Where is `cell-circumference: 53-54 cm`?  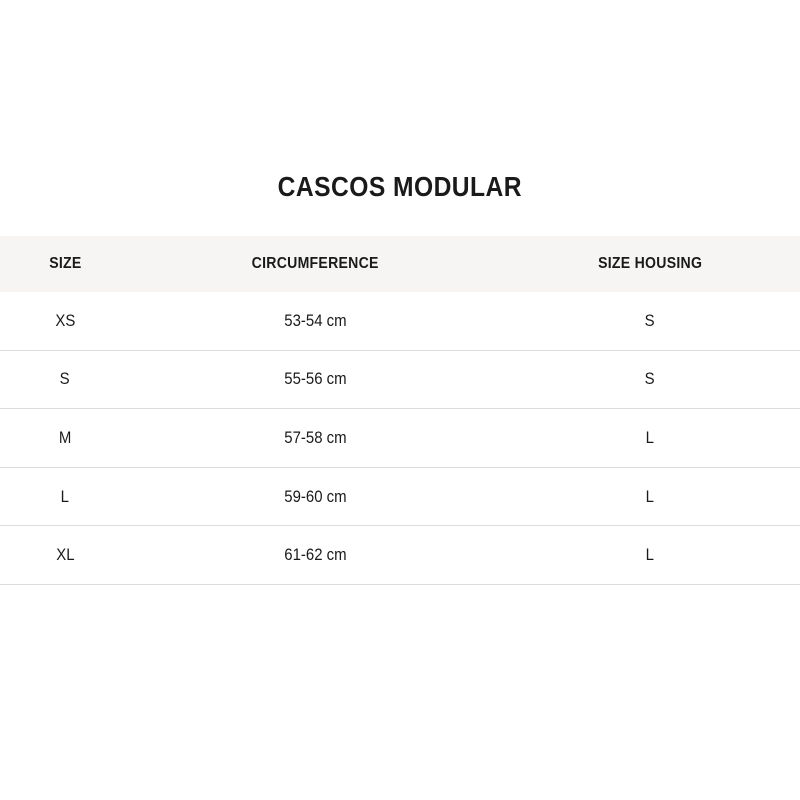 cell-circumference: 53-54 cm is located at coordinates (315, 321).